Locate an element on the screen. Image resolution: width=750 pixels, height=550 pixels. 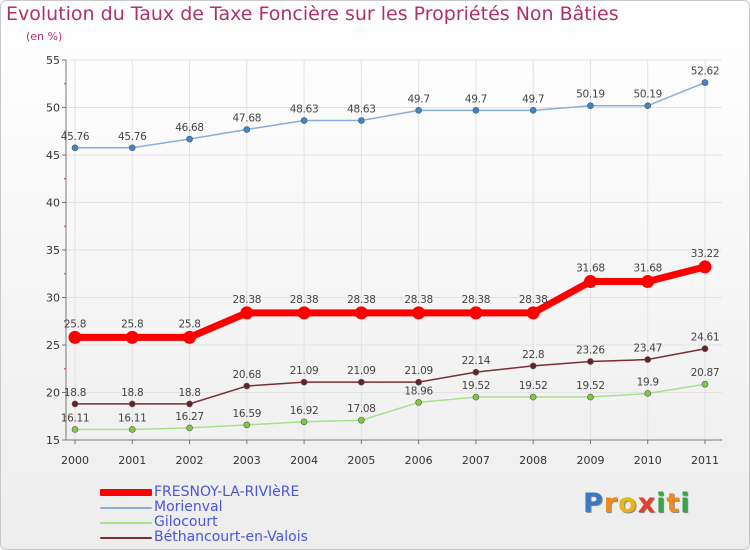
data-label-b-thancourt-en-valois: 24.61 is located at coordinates (705, 338).